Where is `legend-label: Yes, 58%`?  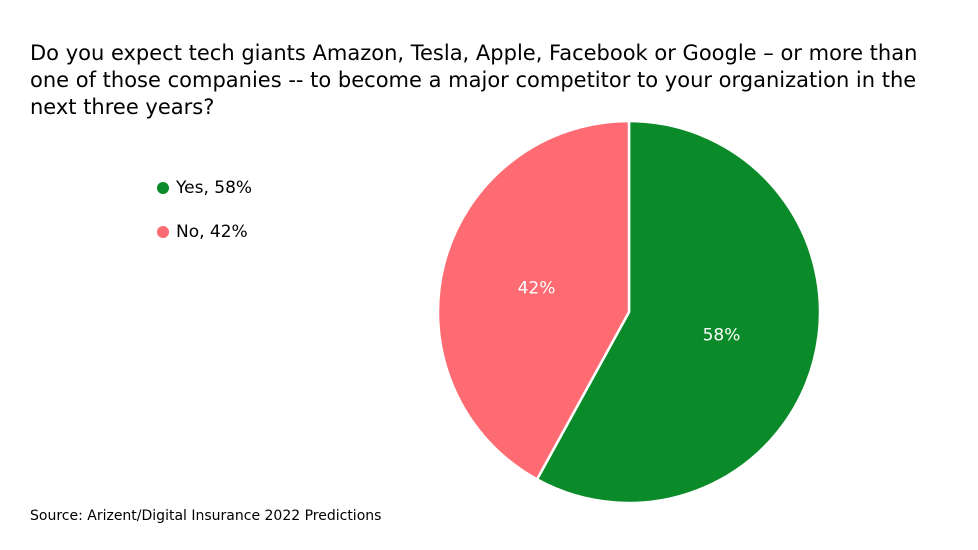 legend-label: Yes, 58% is located at coordinates (213, 188).